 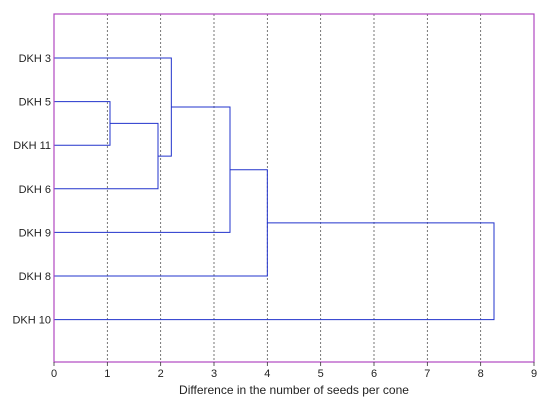 What do you see at coordinates (35, 233) in the screenshot?
I see `leaf-label: DKH 9` at bounding box center [35, 233].